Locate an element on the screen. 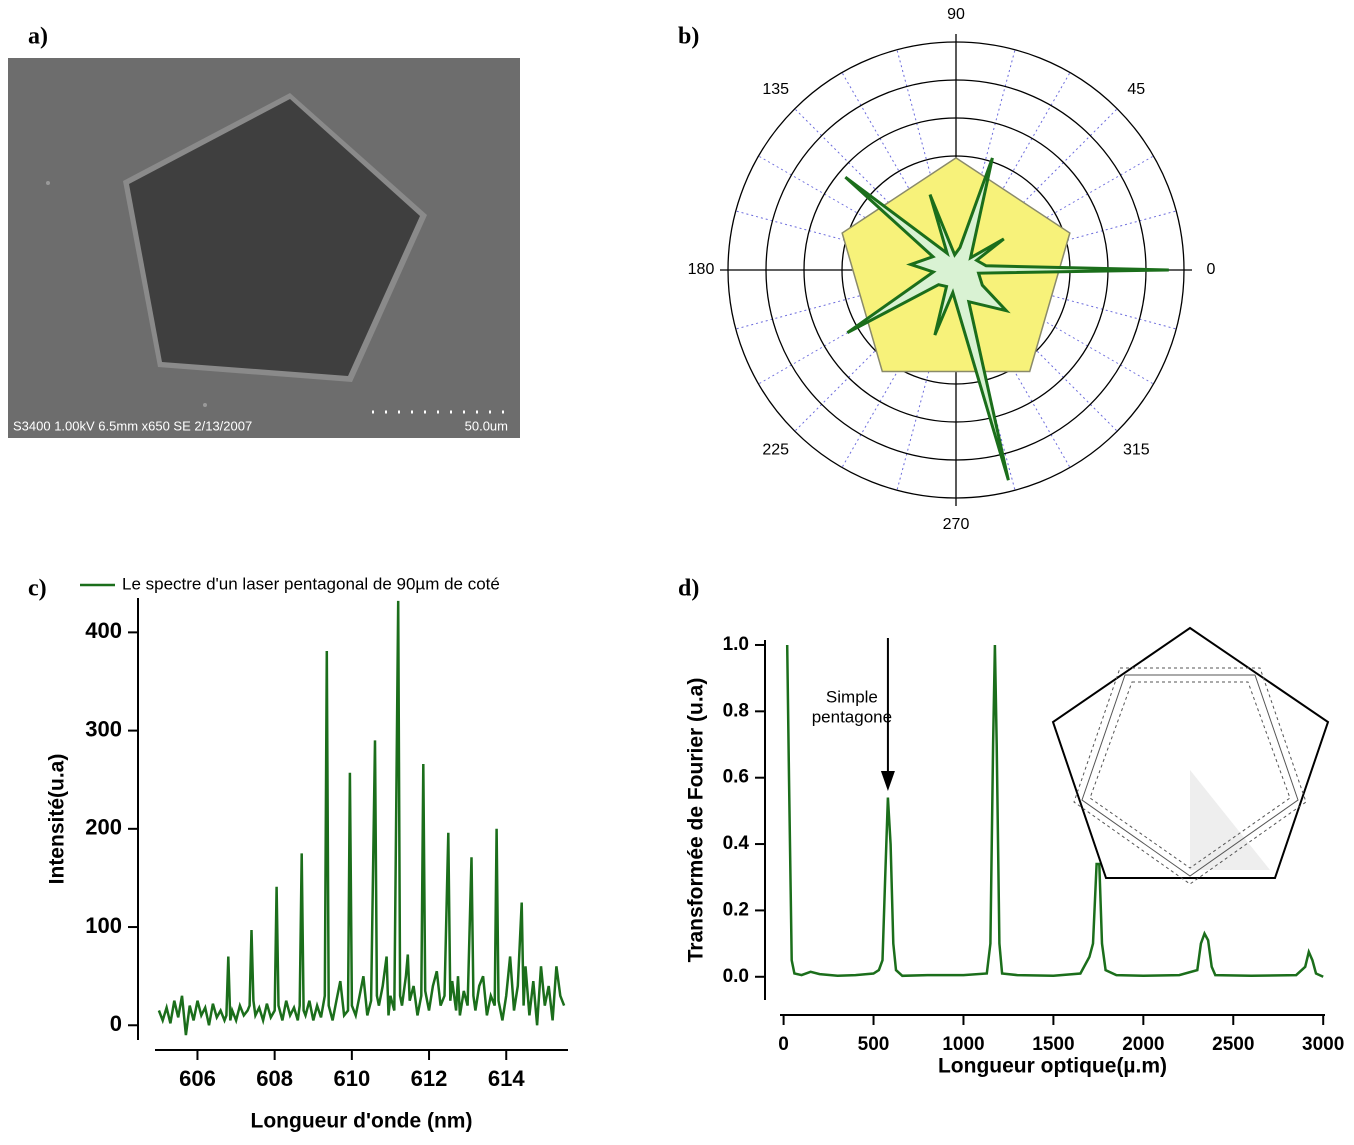 This screenshot has width=1354, height=1145. x-tick-label: 500 is located at coordinates (874, 1044).